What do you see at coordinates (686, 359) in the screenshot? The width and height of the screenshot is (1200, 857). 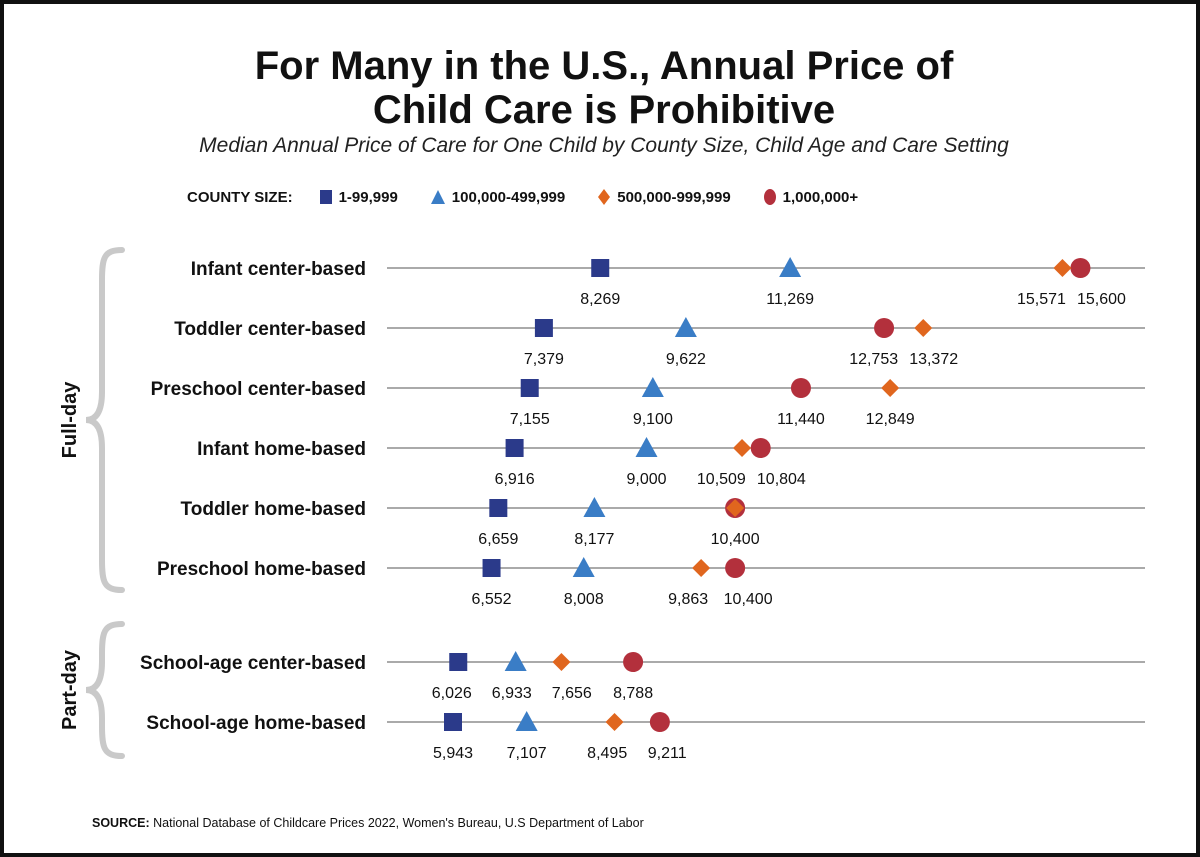 I see `data-label: 9,622` at bounding box center [686, 359].